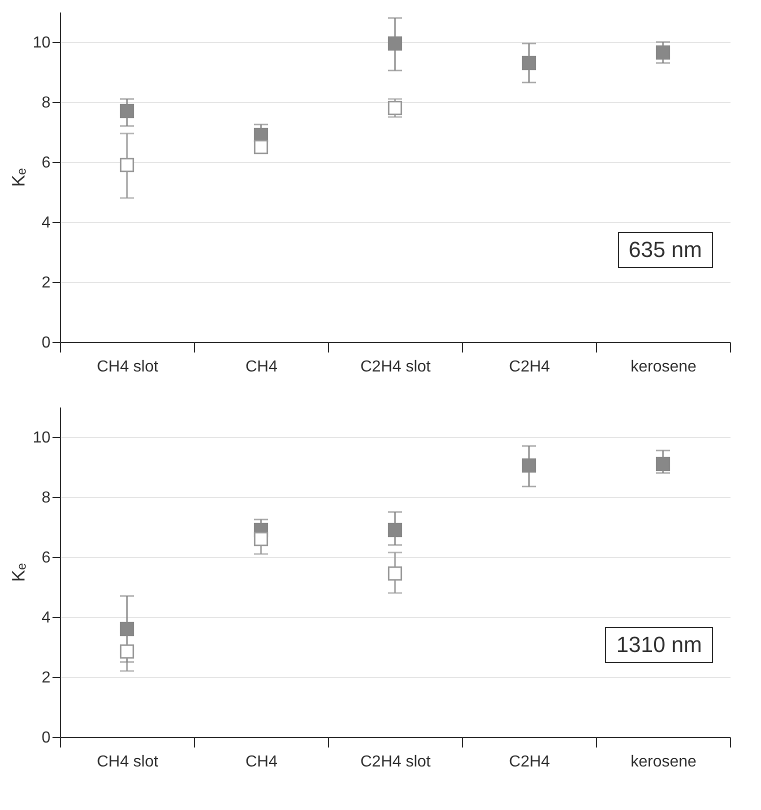 This screenshot has height=810, width=761. Describe the element at coordinates (665, 250) in the screenshot. I see `annotation: 635 nm` at that location.